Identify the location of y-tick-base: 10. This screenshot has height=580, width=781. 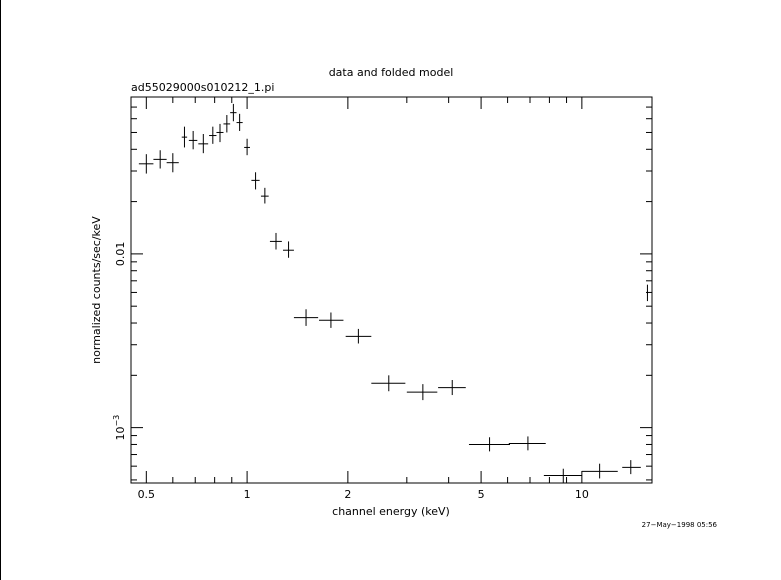
(120, 434).